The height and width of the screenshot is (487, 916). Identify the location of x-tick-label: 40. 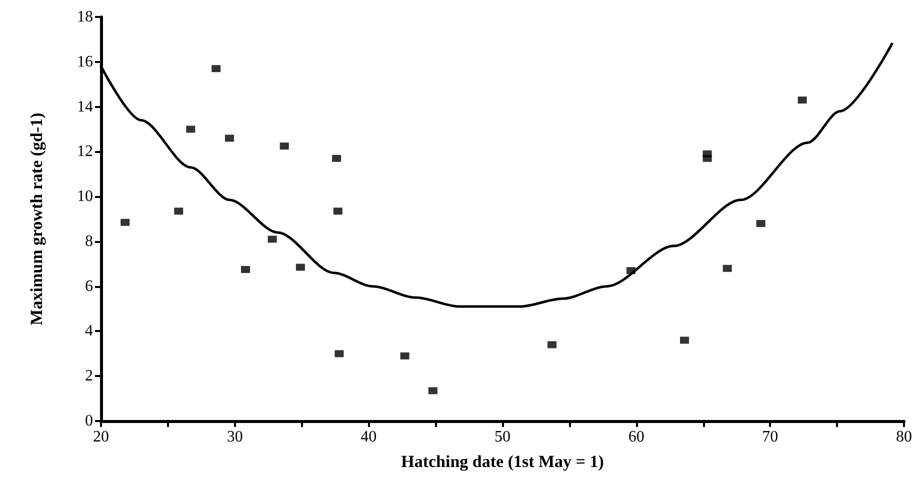
(368, 437).